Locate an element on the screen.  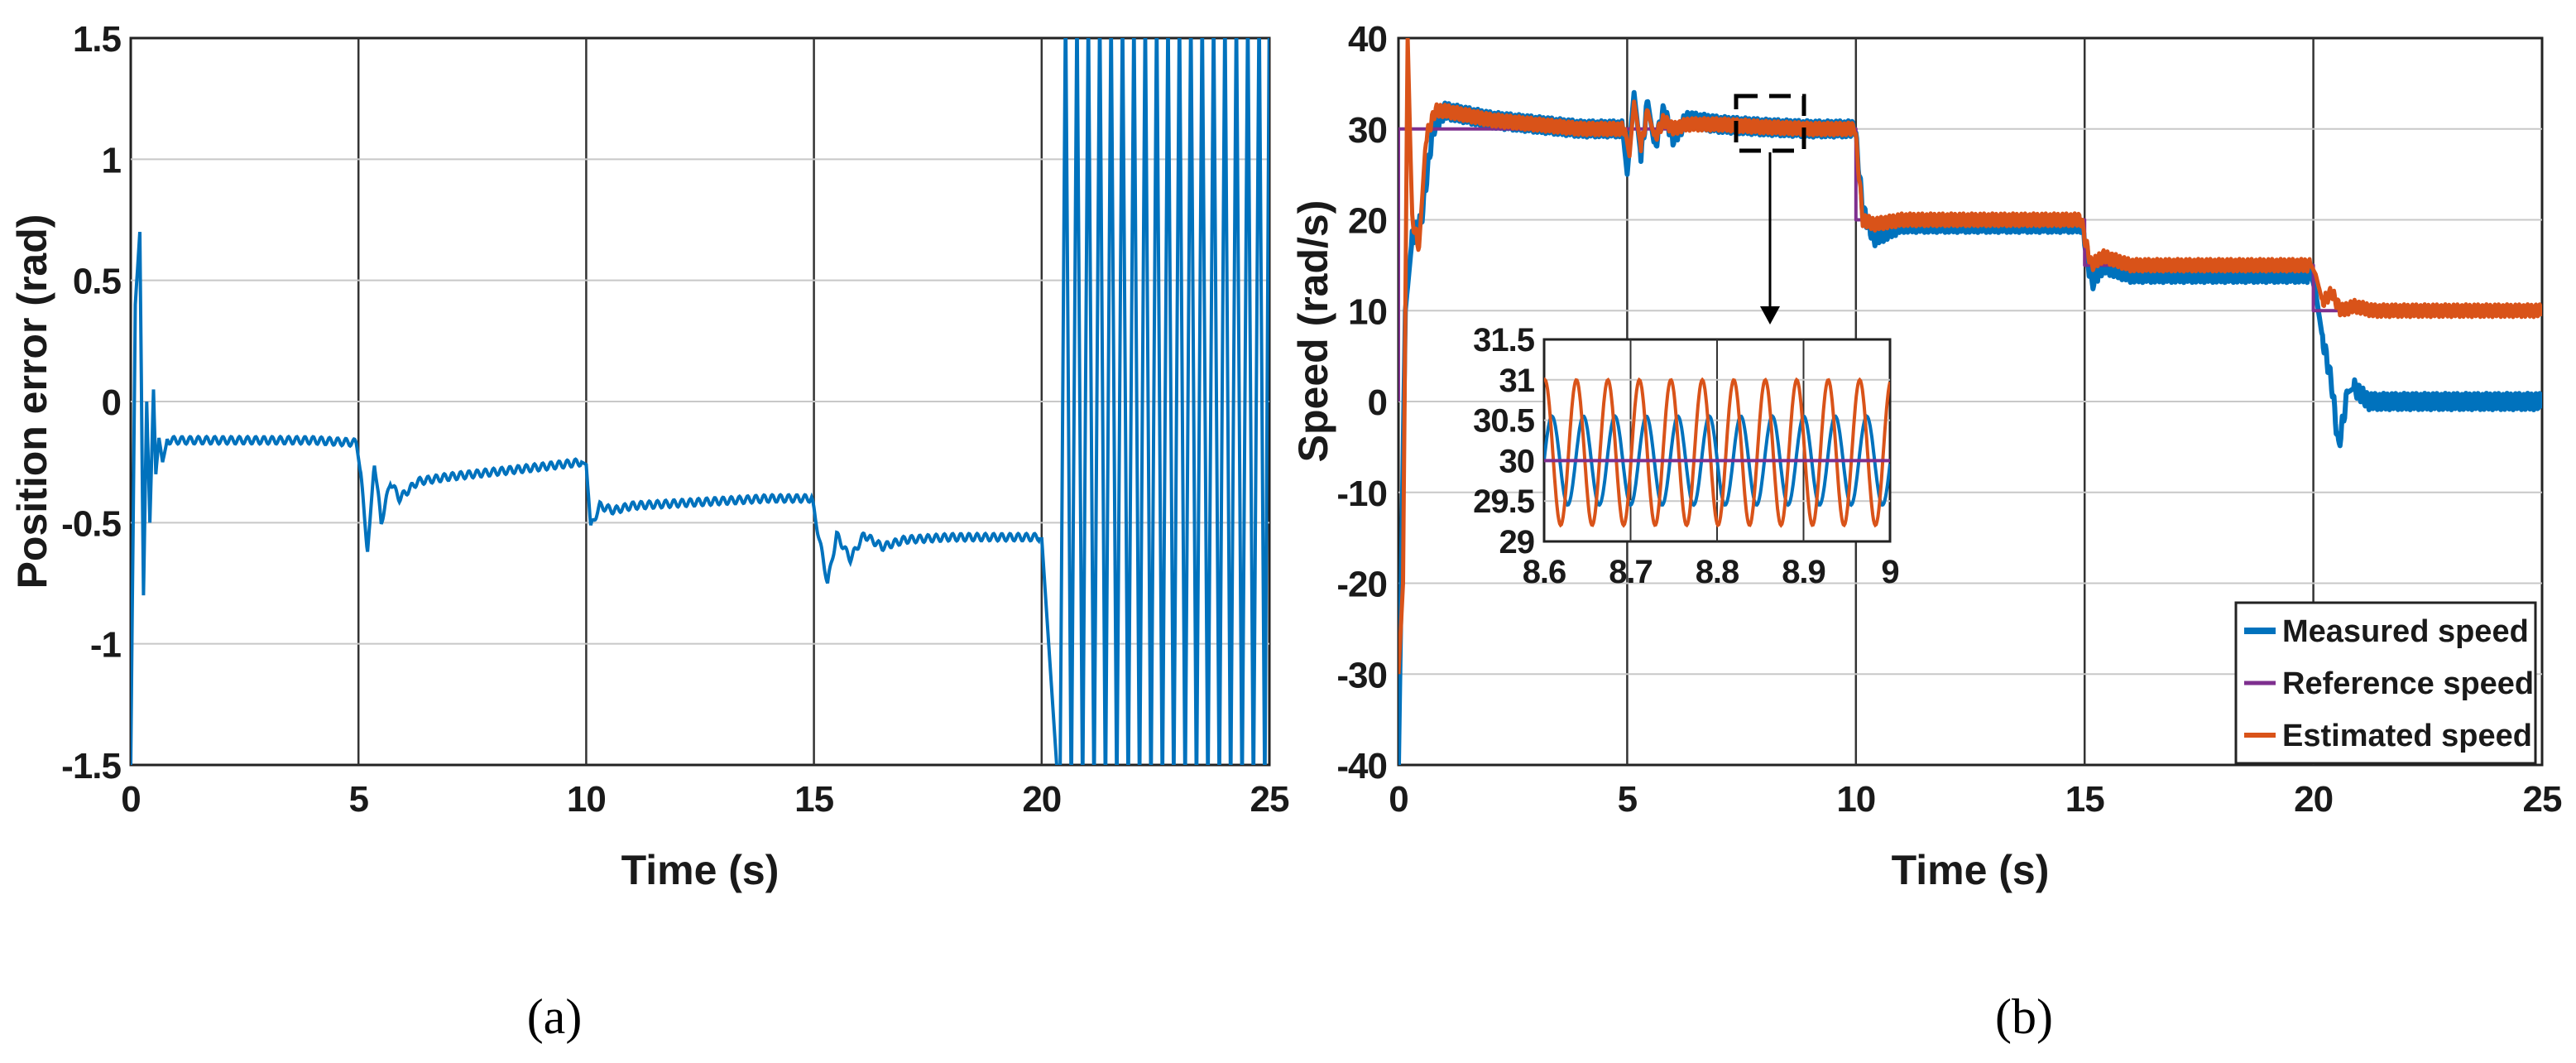
y-tick-label: -0.5 is located at coordinates (91, 523).